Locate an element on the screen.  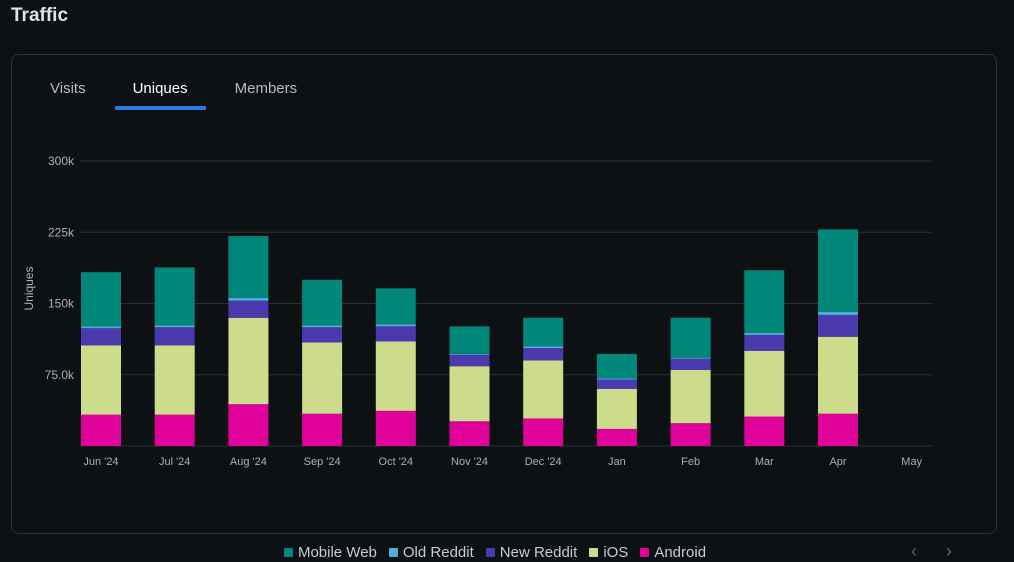
legend-label: Android is located at coordinates (680, 552).